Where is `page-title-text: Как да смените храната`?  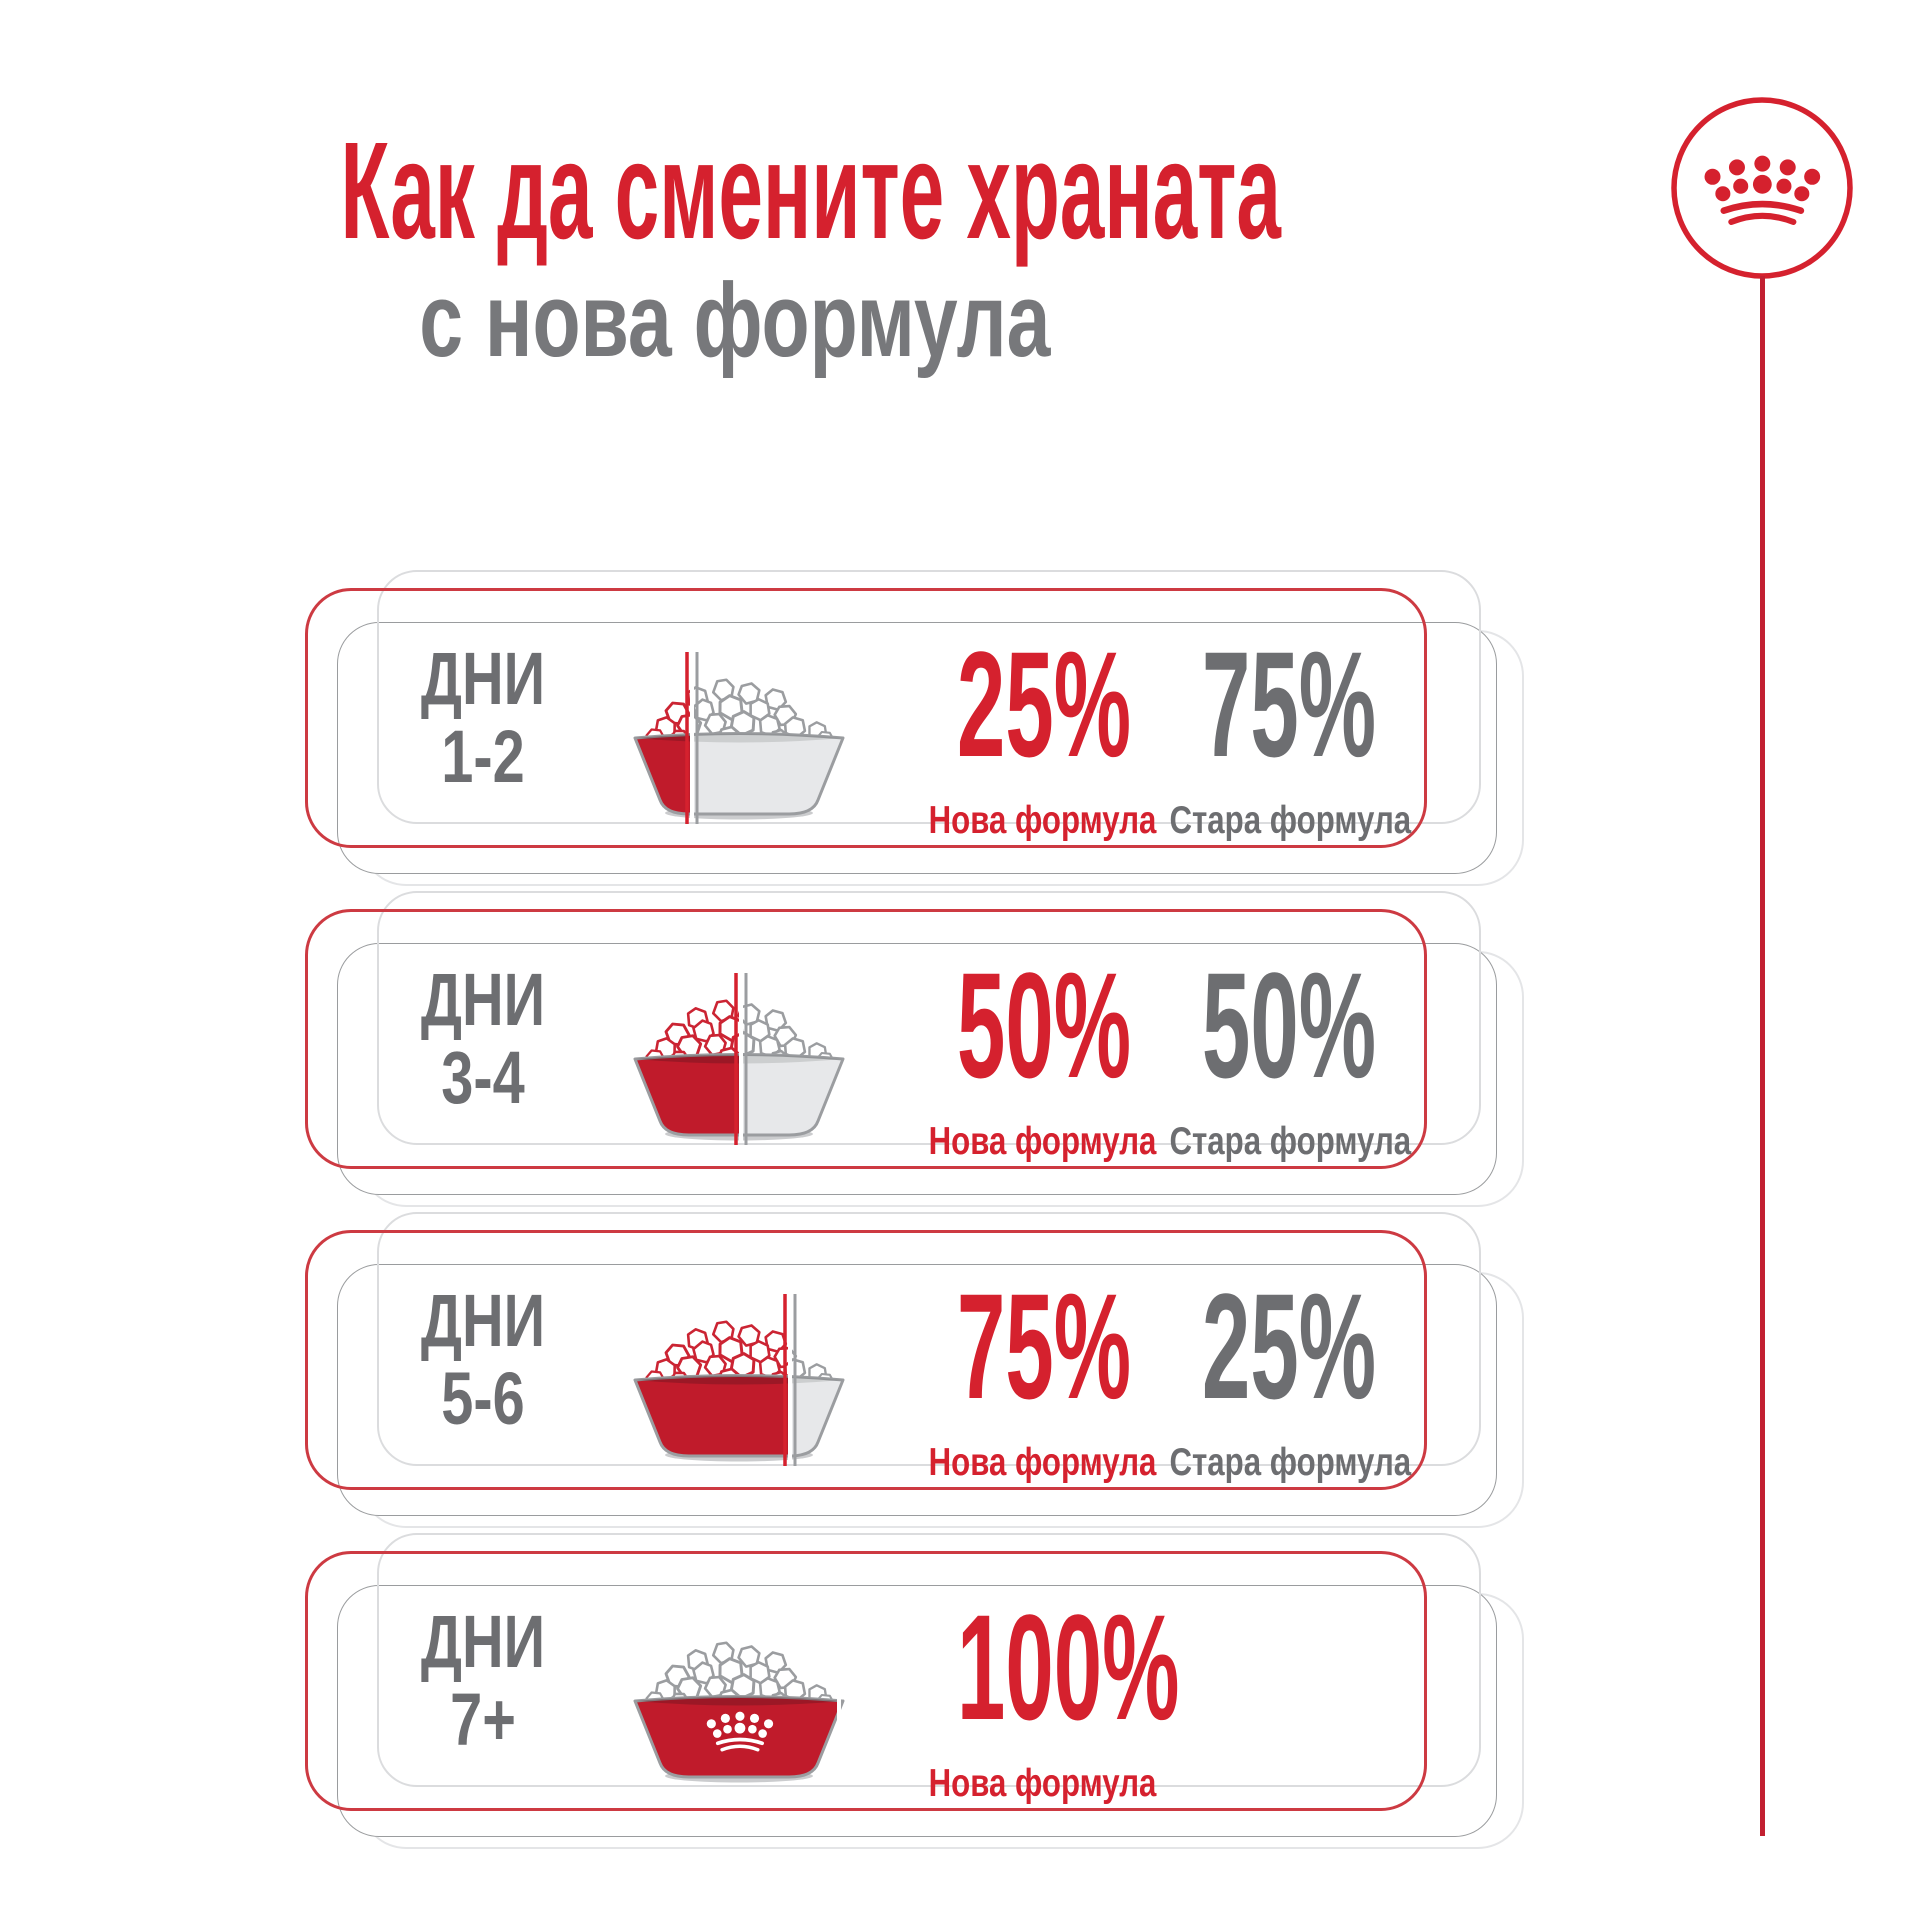 page-title-text: Как да смените храната is located at coordinates (810, 191).